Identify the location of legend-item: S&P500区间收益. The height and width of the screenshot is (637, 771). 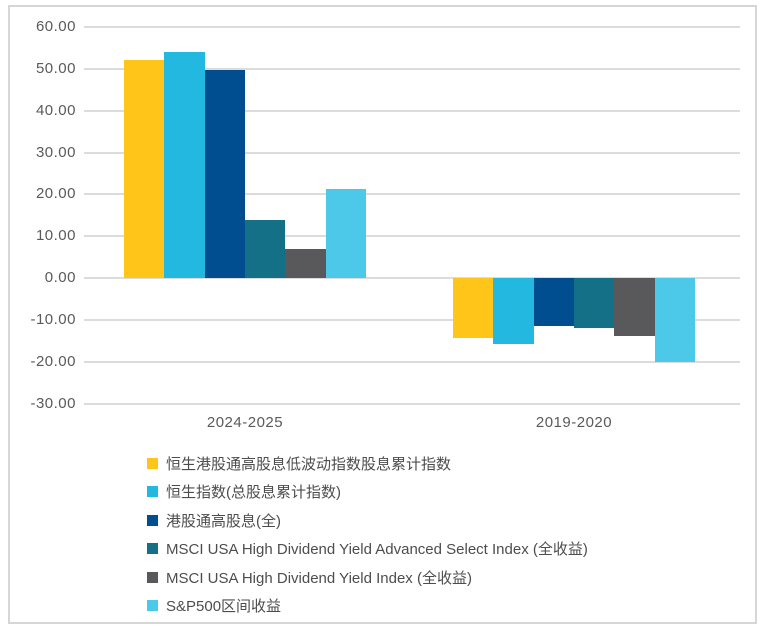
(214, 606).